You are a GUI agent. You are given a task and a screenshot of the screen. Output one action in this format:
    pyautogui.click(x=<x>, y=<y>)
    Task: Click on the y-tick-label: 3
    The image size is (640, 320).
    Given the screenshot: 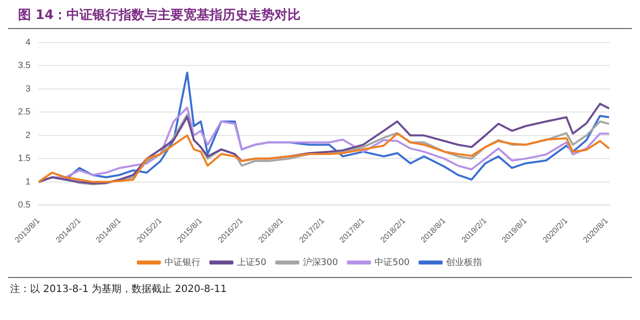 What is the action you would take?
    pyautogui.click(x=28, y=88)
    